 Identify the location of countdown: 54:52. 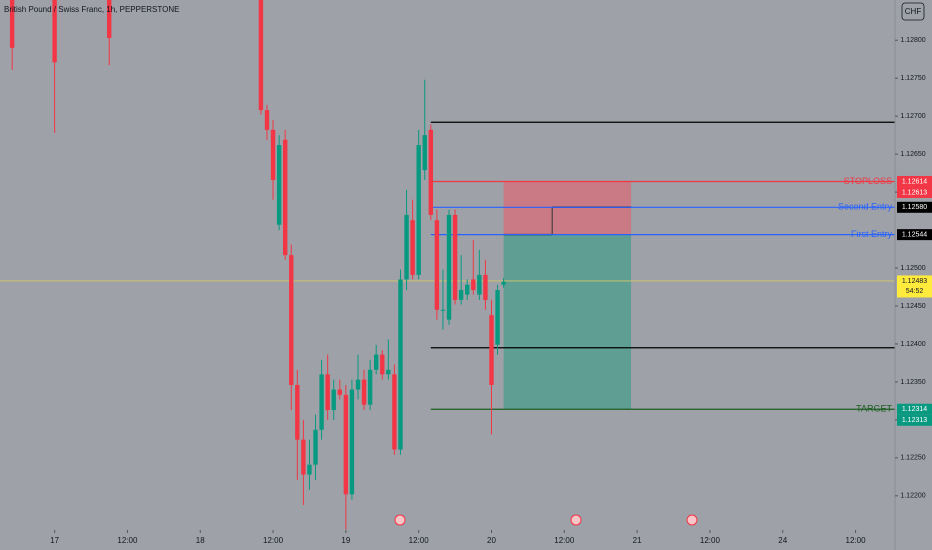
(915, 291).